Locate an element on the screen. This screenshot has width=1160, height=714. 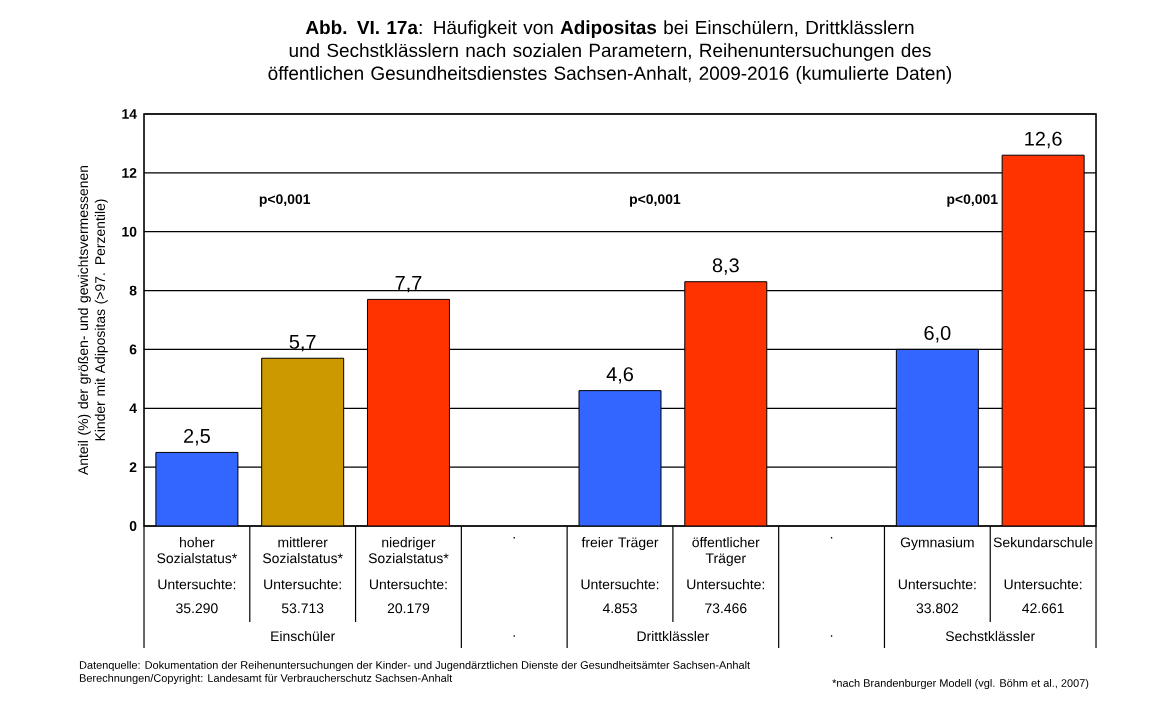
data-label: 6,0 is located at coordinates (937, 334).